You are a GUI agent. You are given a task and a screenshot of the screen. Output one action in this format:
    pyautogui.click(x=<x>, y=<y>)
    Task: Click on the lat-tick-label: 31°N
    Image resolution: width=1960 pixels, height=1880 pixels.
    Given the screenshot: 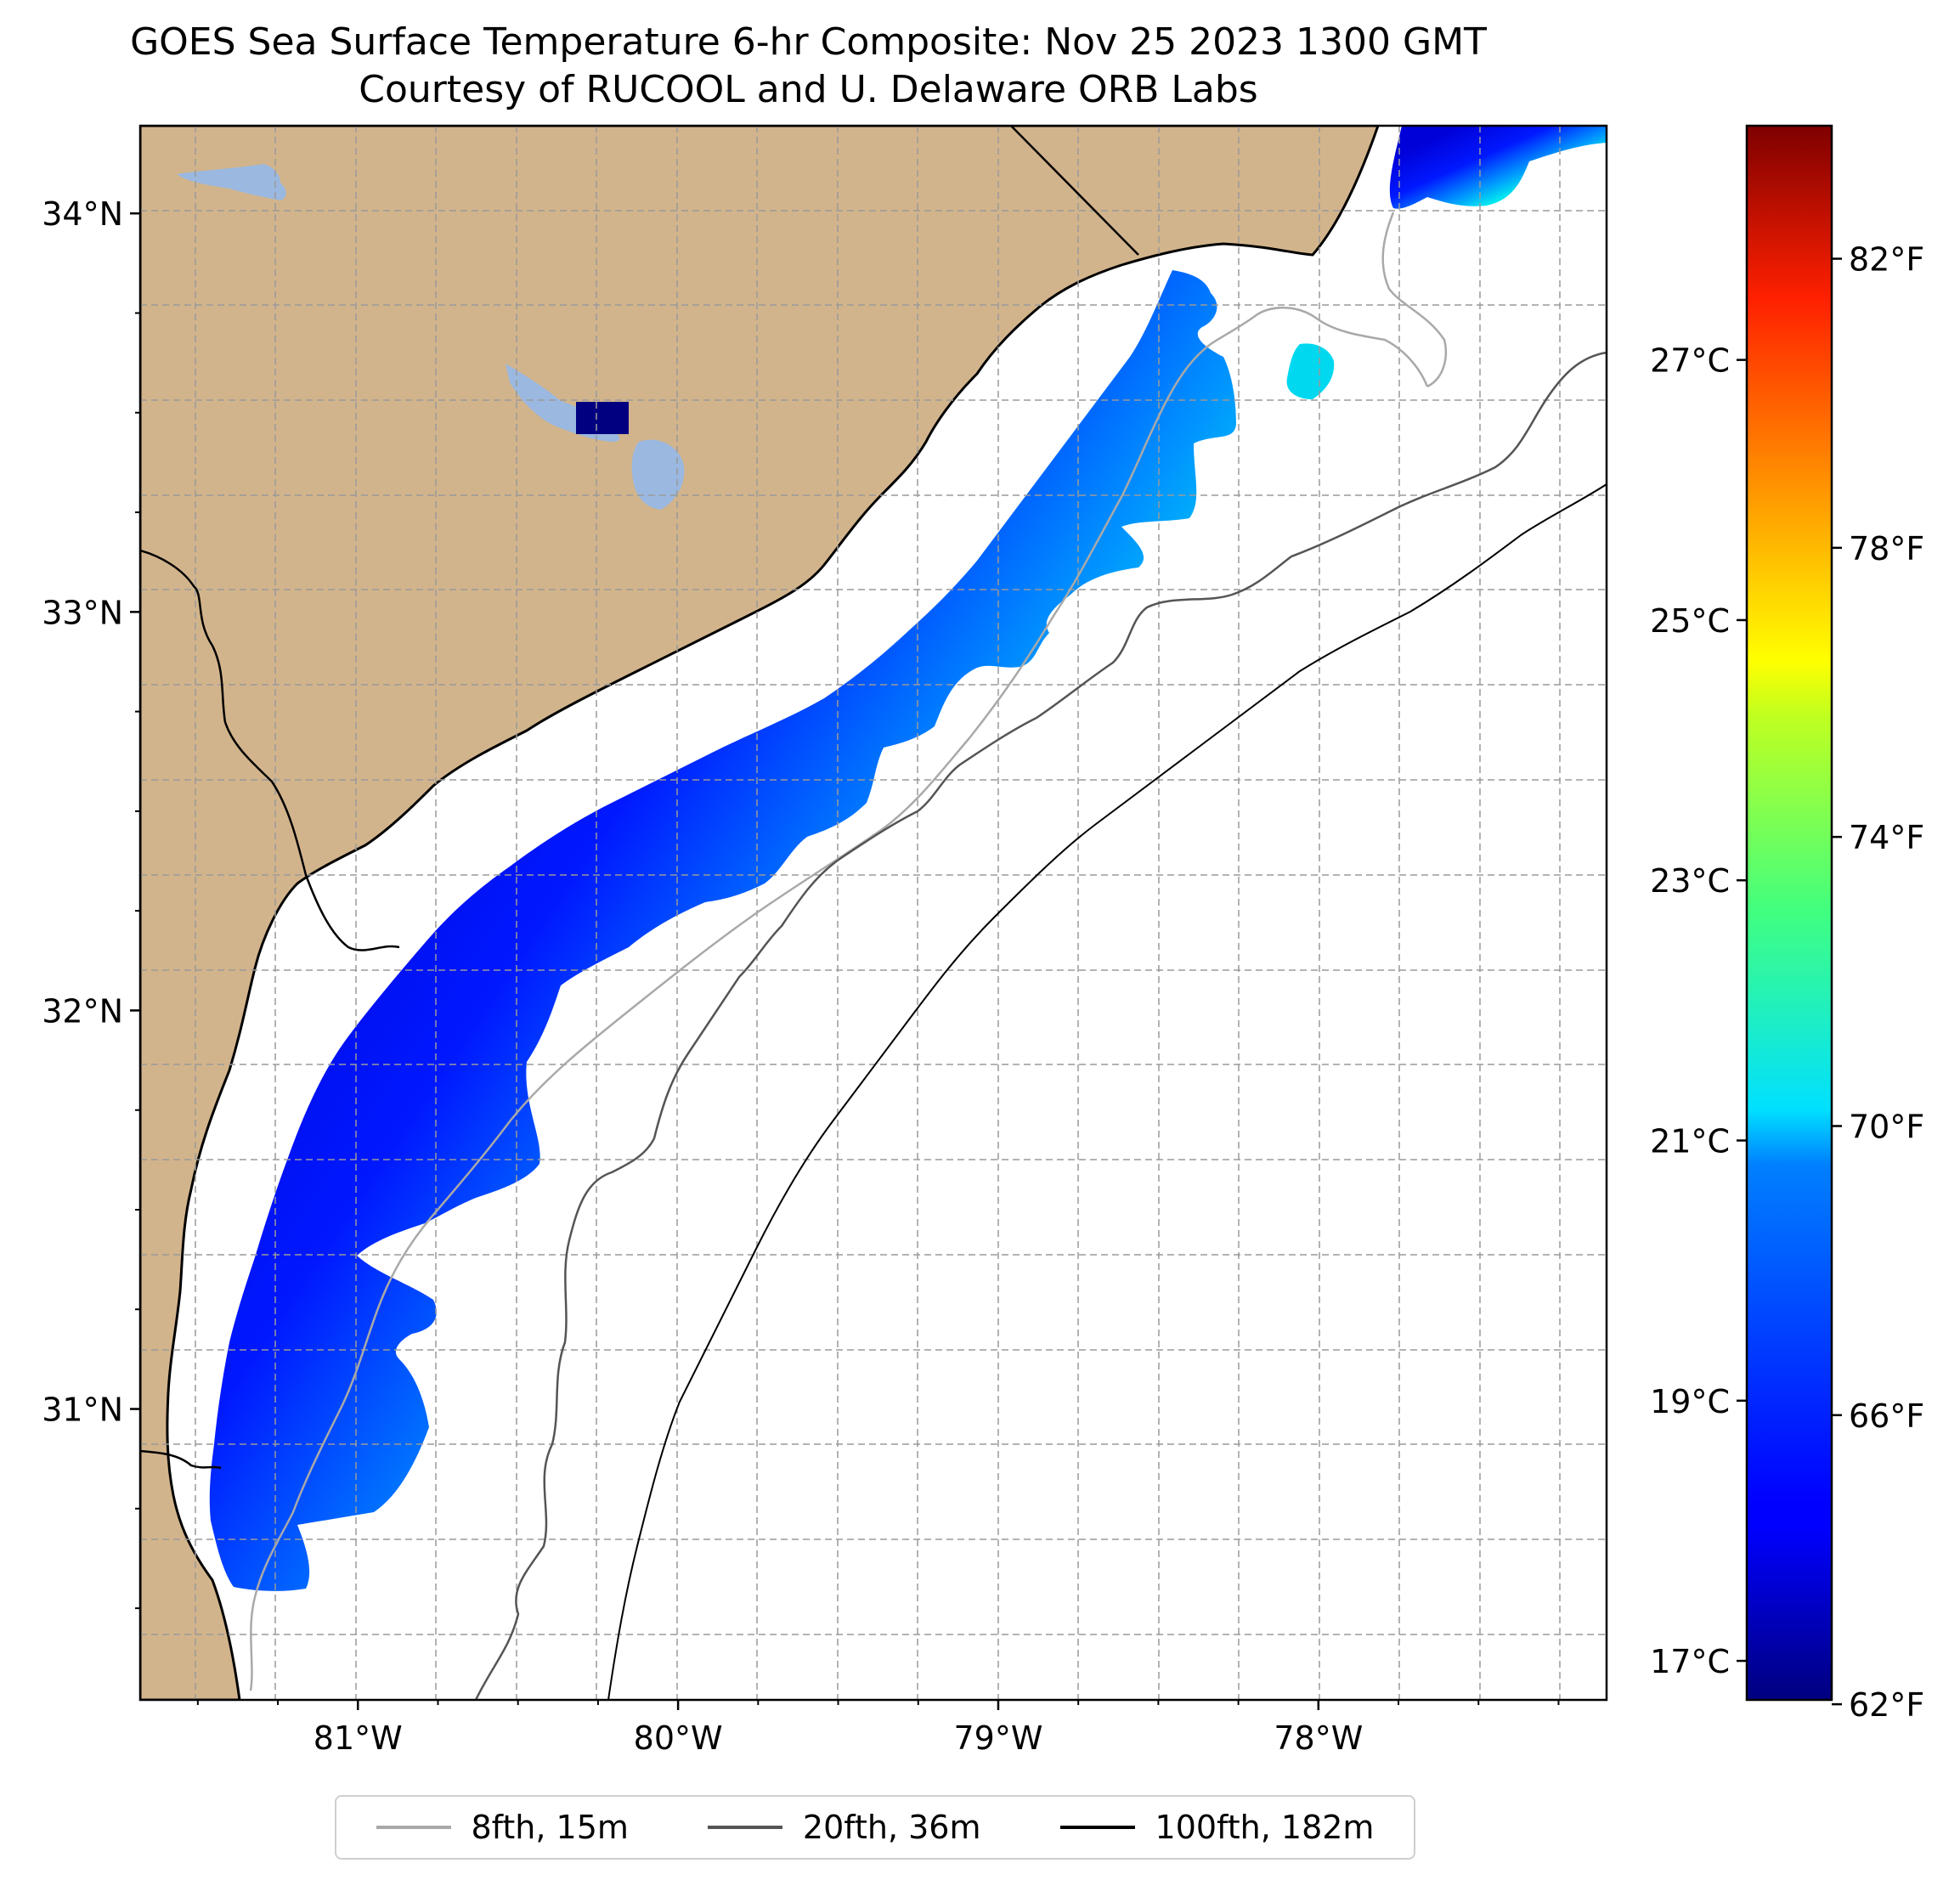 What is the action you would take?
    pyautogui.click(x=83, y=1410)
    